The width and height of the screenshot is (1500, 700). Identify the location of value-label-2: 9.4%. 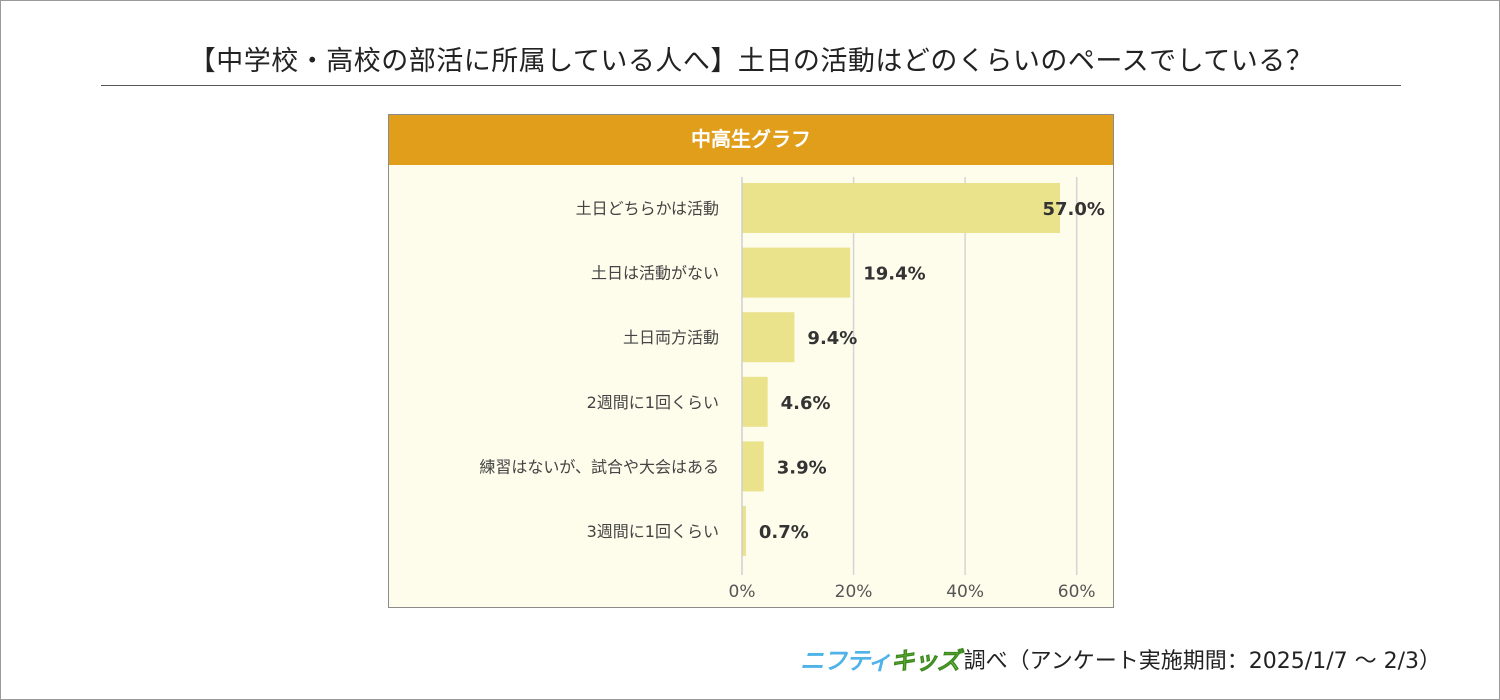
(832, 338).